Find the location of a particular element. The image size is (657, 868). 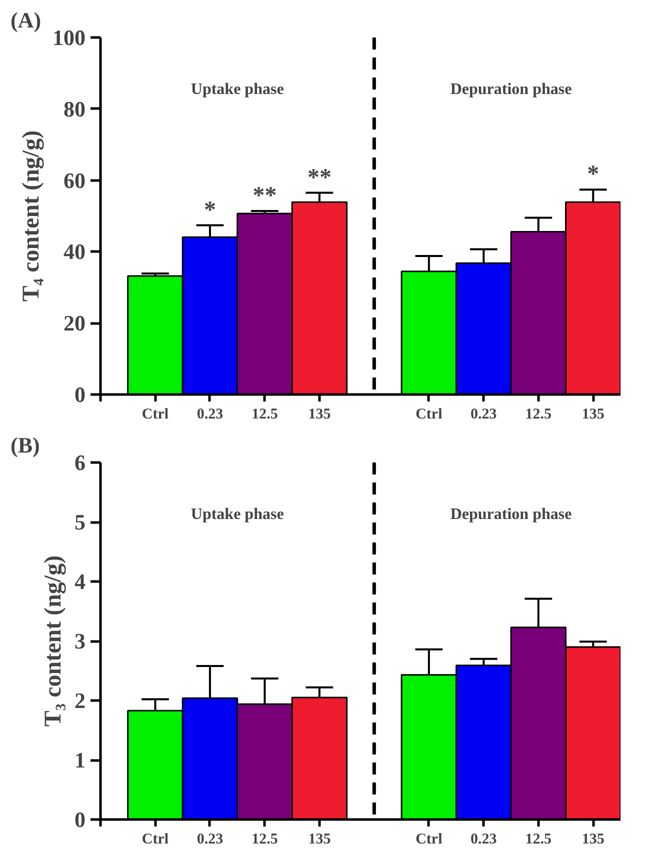

y-tick-label: 6 is located at coordinates (80, 462).